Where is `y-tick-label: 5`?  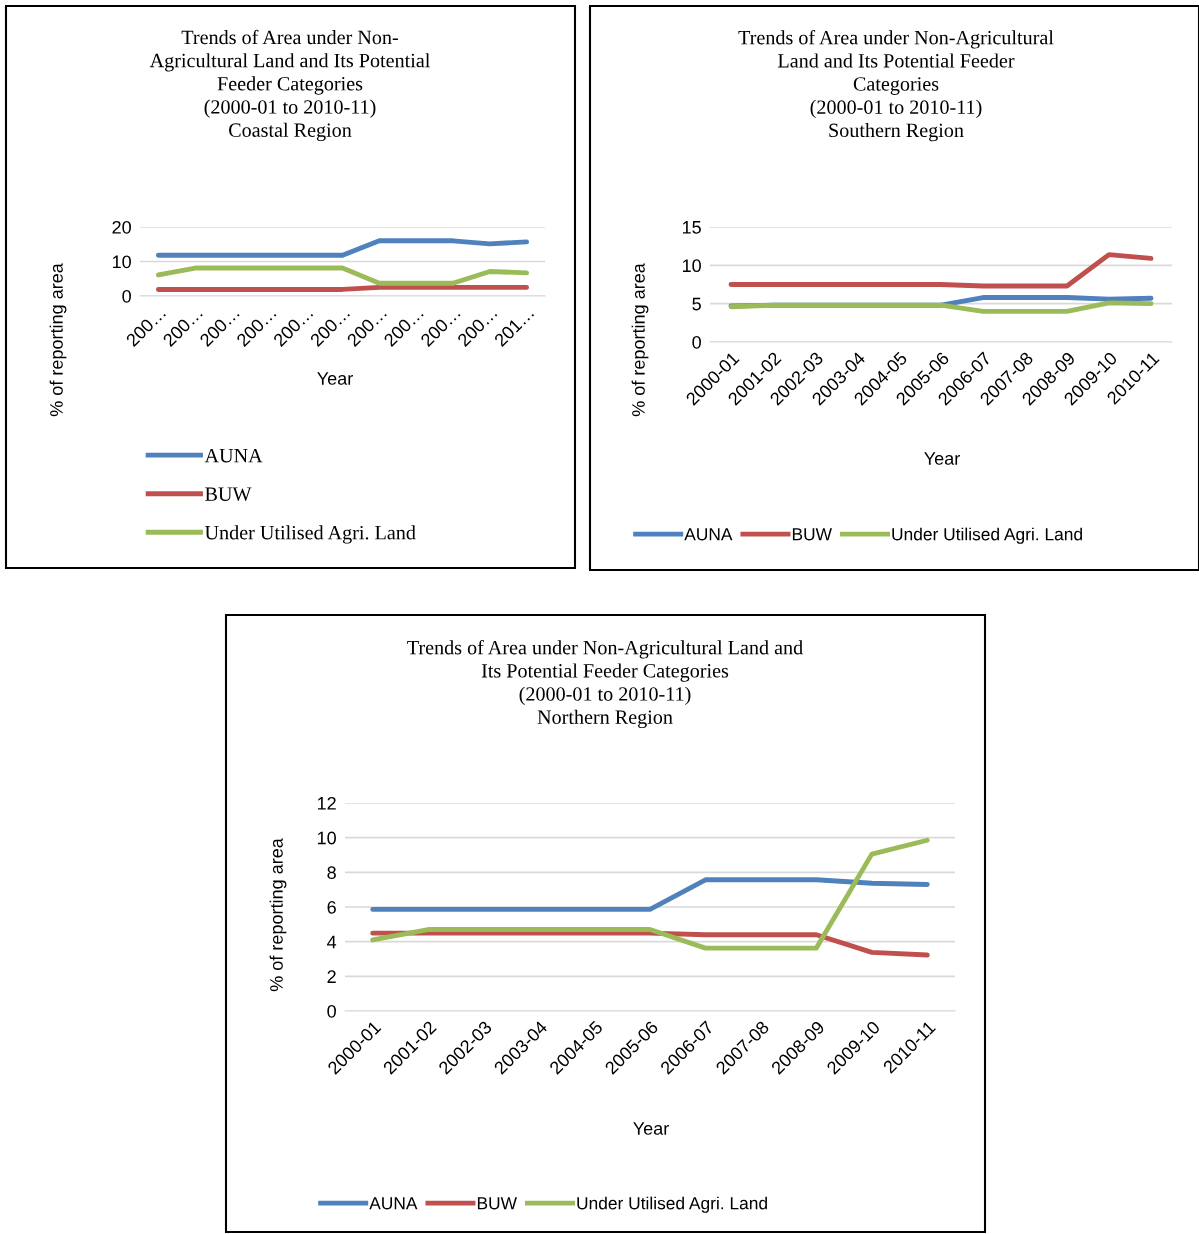
y-tick-label: 5 is located at coordinates (696, 304).